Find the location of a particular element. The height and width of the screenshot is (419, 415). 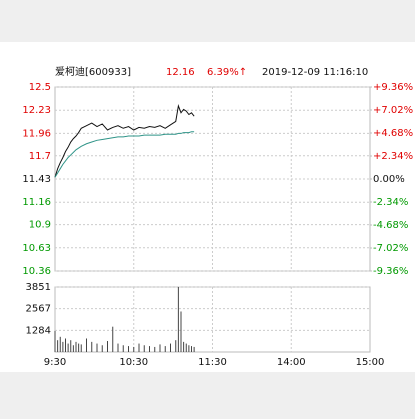

y2-tick-label: +9.36% is located at coordinates (393, 87).